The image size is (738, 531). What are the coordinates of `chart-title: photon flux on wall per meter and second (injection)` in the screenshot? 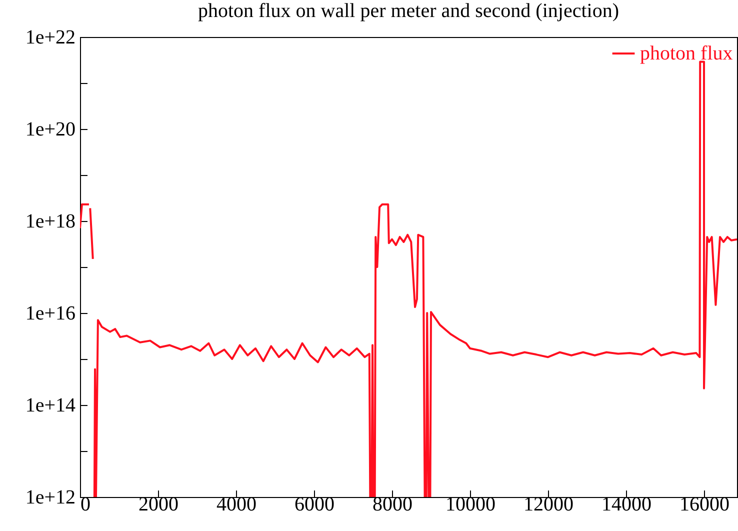 It's located at (408, 11).